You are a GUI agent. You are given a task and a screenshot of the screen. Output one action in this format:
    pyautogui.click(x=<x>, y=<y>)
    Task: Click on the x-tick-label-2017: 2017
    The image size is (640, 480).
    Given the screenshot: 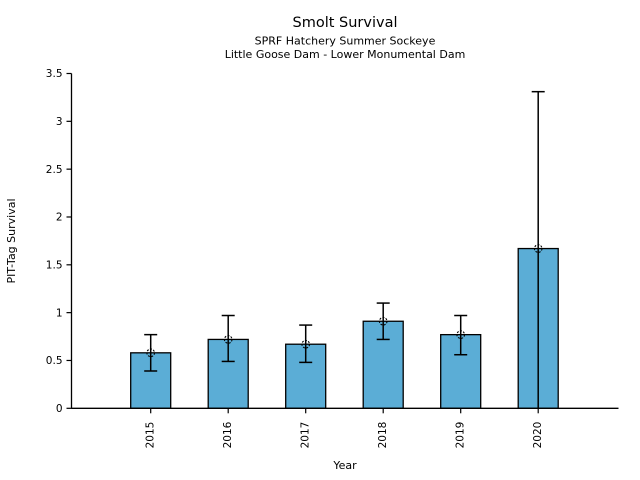 What is the action you would take?
    pyautogui.click(x=306, y=435)
    